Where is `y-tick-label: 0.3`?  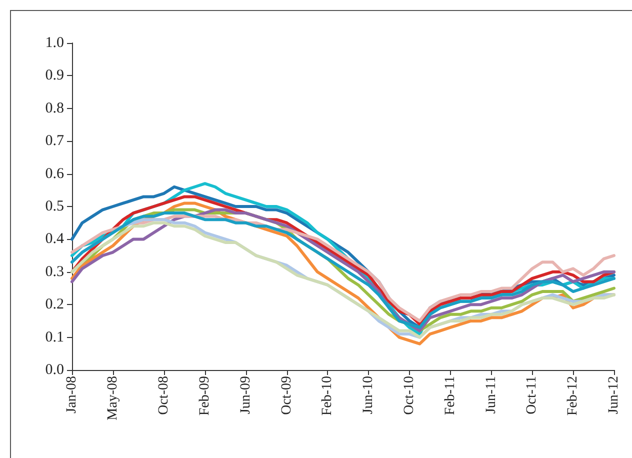
y-tick-label: 0.3 is located at coordinates (54, 272).